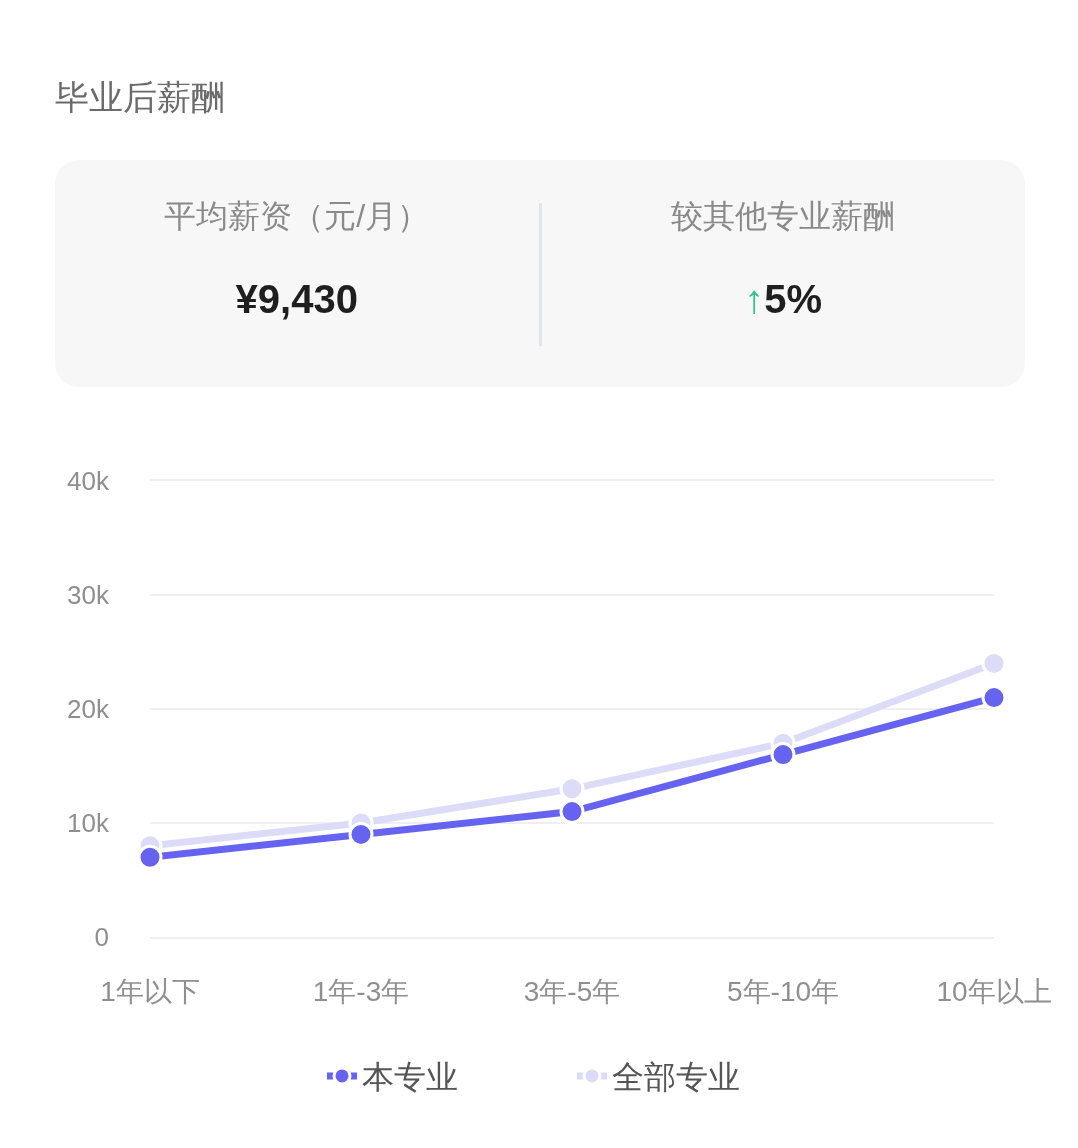 Image resolution: width=1078 pixels, height=1148 pixels. Describe the element at coordinates (140, 97) in the screenshot. I see `text: 毕业后薪酬` at that location.